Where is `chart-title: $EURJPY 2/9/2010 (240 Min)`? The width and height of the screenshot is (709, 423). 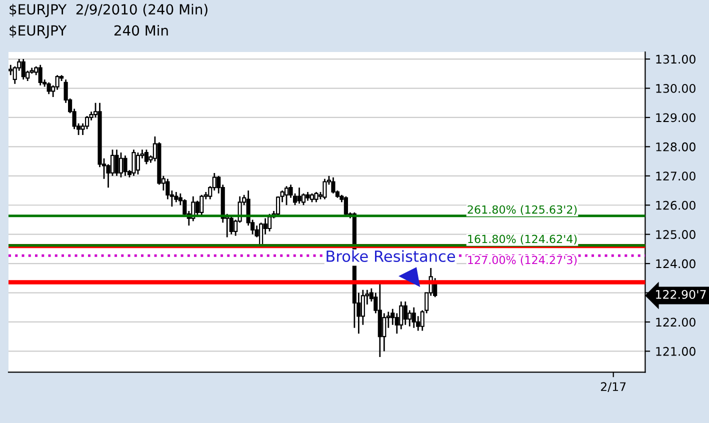
chart-title: $EURJPY 2/9/2010 (240 Min) is located at coordinates (109, 11).